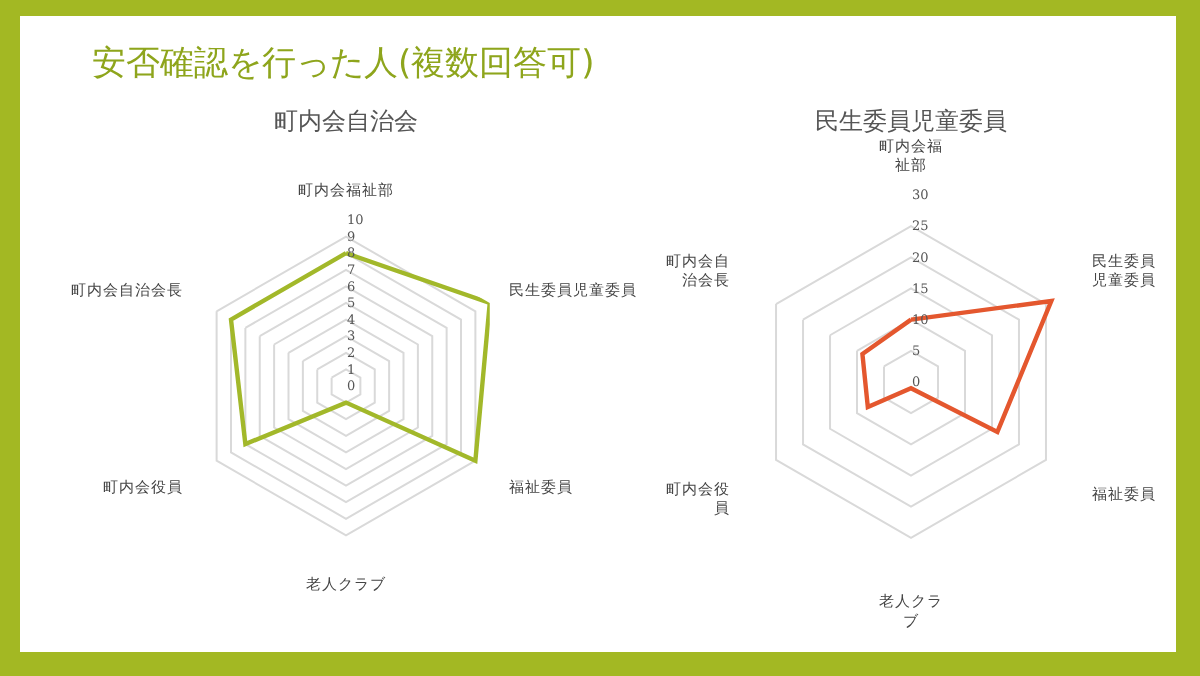  What do you see at coordinates (343, 64) in the screenshot?
I see `text: 安否確認を行った人(複数回答可)` at bounding box center [343, 64].